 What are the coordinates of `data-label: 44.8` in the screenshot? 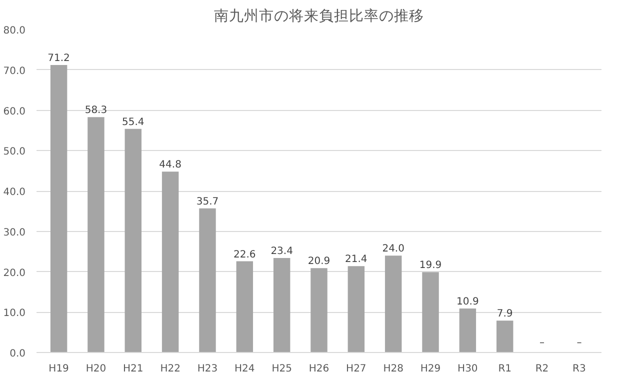 It's located at (170, 165).